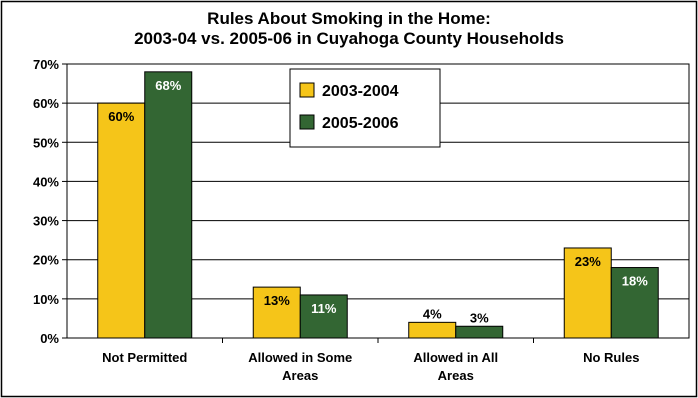 This screenshot has height=398, width=698. What do you see at coordinates (46, 299) in the screenshot?
I see `y-tick-label: 10%` at bounding box center [46, 299].